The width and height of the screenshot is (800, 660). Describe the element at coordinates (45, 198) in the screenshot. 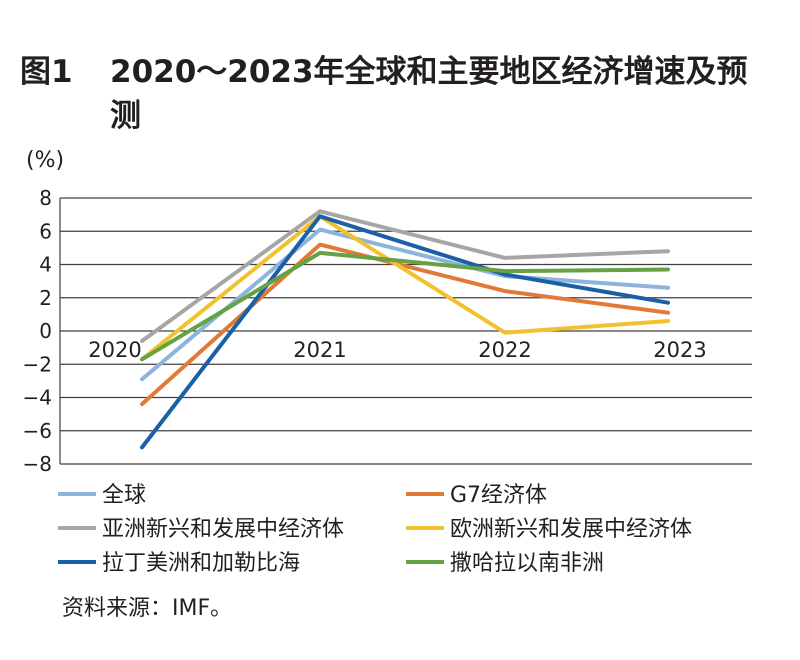

I see `y-tick-label: 8` at that location.